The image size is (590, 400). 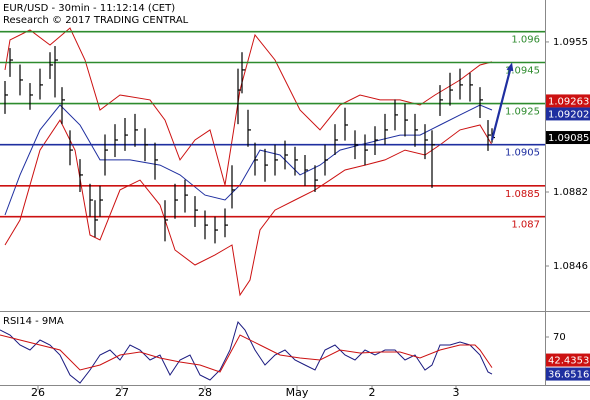 What do you see at coordinates (570, 42) in the screenshot?
I see `y-tick-label: 1.0955` at bounding box center [570, 42].